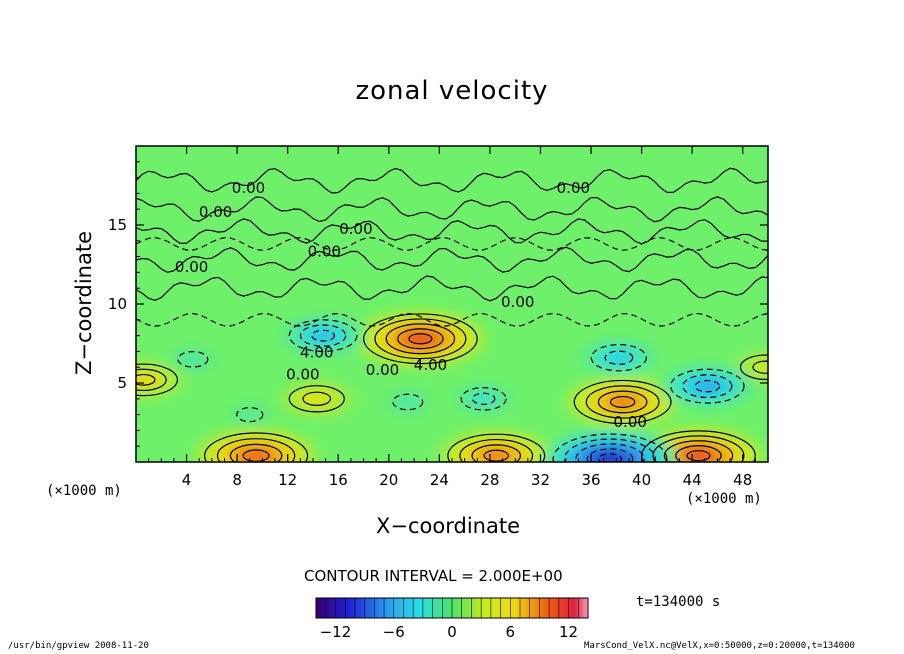 Image resolution: width=904 pixels, height=654 pixels. I want to click on contour-label-7: 4.00, so click(316, 352).